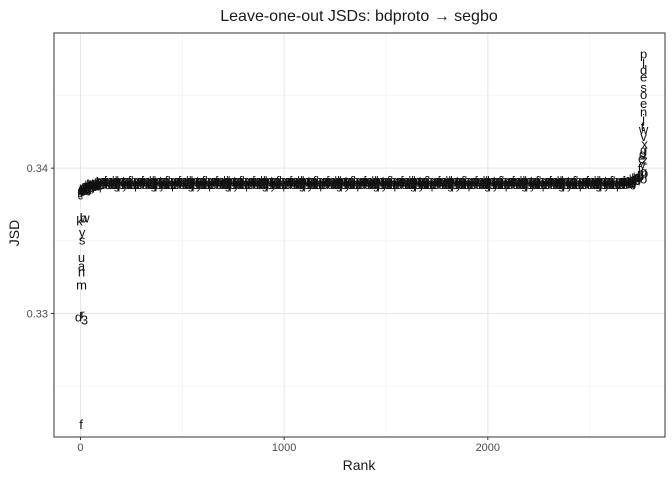 This screenshot has width=672, height=480. I want to click on data-point-label: l, so click(180, 186).